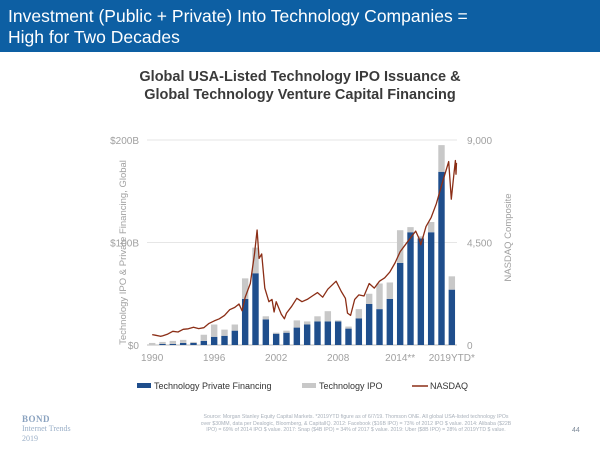  What do you see at coordinates (30, 438) in the screenshot?
I see `bond-logo-subtitle-2: 2019` at bounding box center [30, 438].